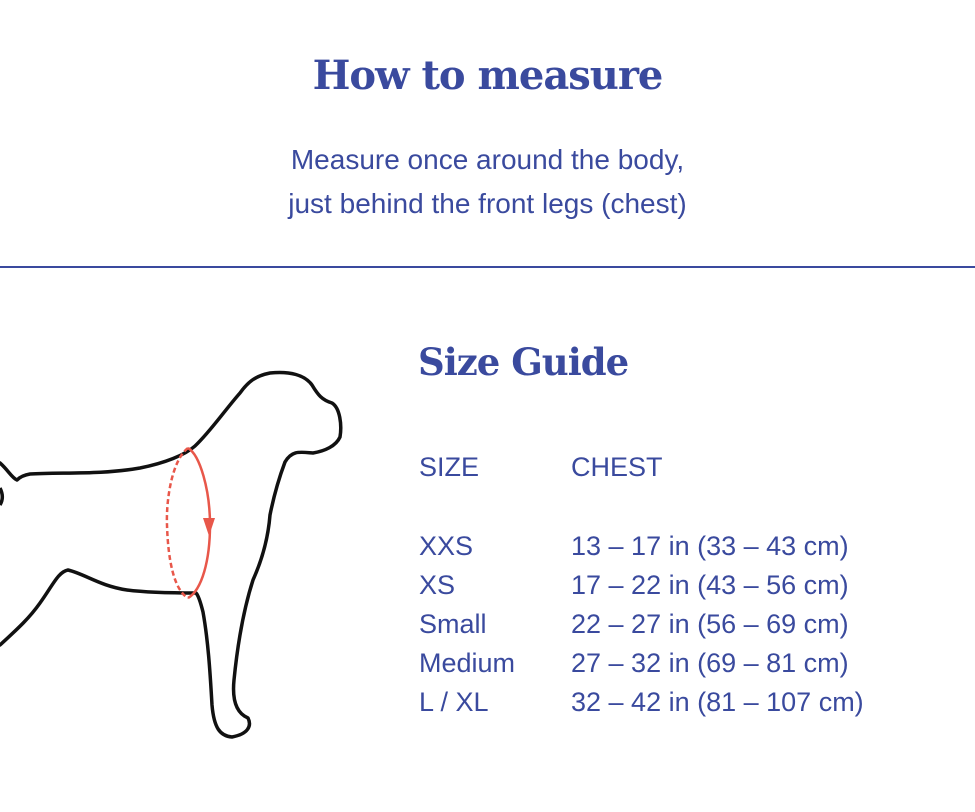 The width and height of the screenshot is (975, 812). I want to click on table-row: L / XL 32 – 42 in (81 – 107 cm), so click(641, 702).